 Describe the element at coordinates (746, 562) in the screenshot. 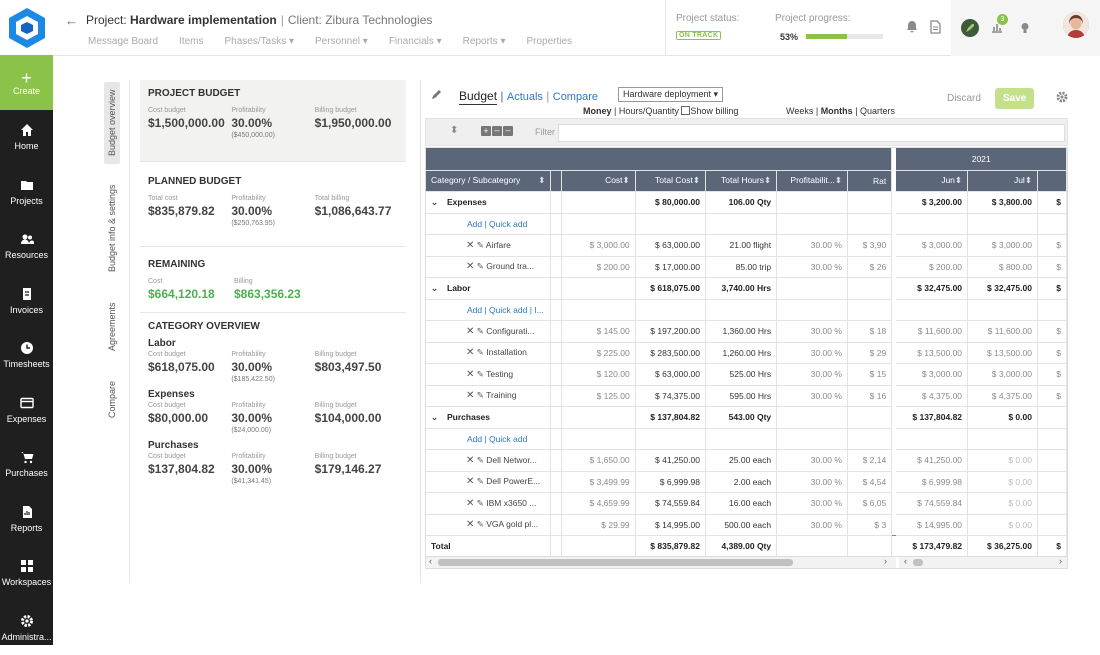

I see `horizontal-scrollbar: ‹ › ‹ ›` at that location.